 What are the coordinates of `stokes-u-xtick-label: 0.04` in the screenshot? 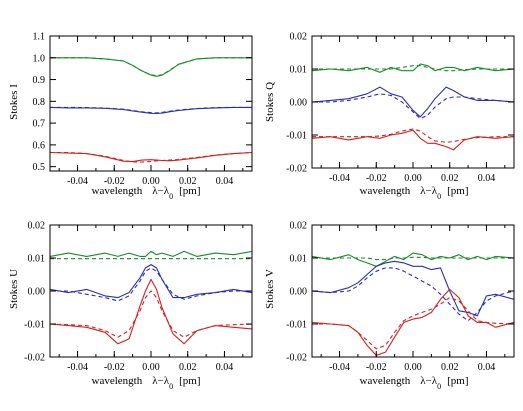 It's located at (225, 367).